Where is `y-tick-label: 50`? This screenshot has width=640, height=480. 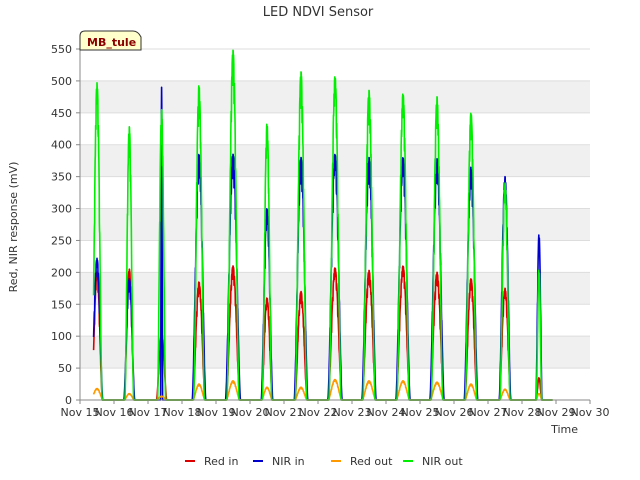
y-tick-label: 50 is located at coordinates (65, 368).